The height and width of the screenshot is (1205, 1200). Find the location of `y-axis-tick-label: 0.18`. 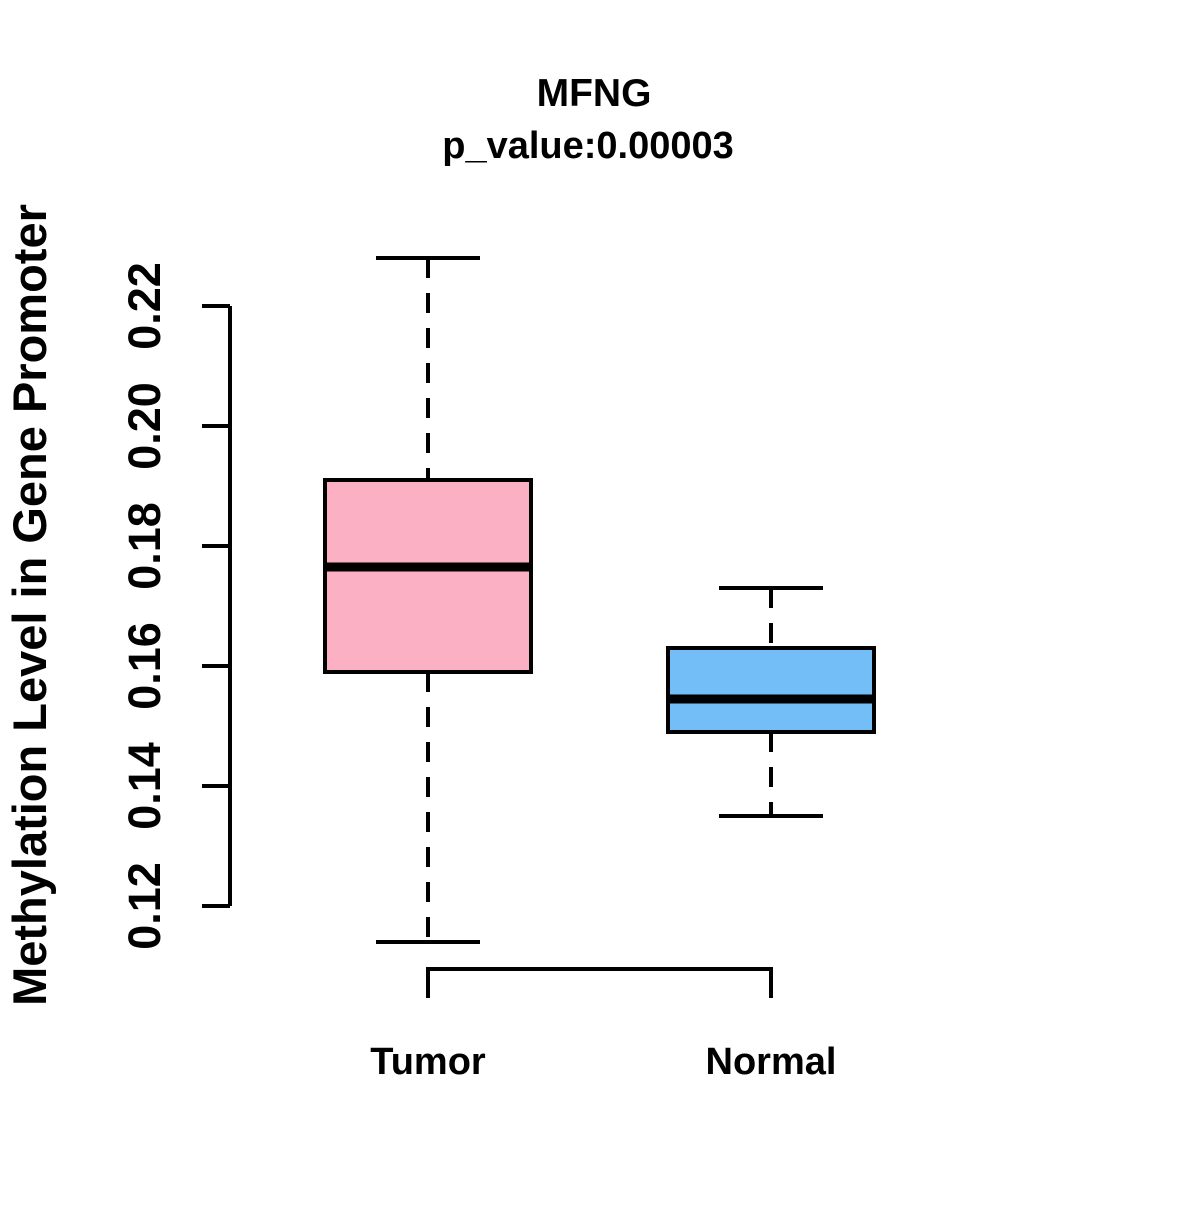

y-axis-tick-label: 0.18 is located at coordinates (144, 546).